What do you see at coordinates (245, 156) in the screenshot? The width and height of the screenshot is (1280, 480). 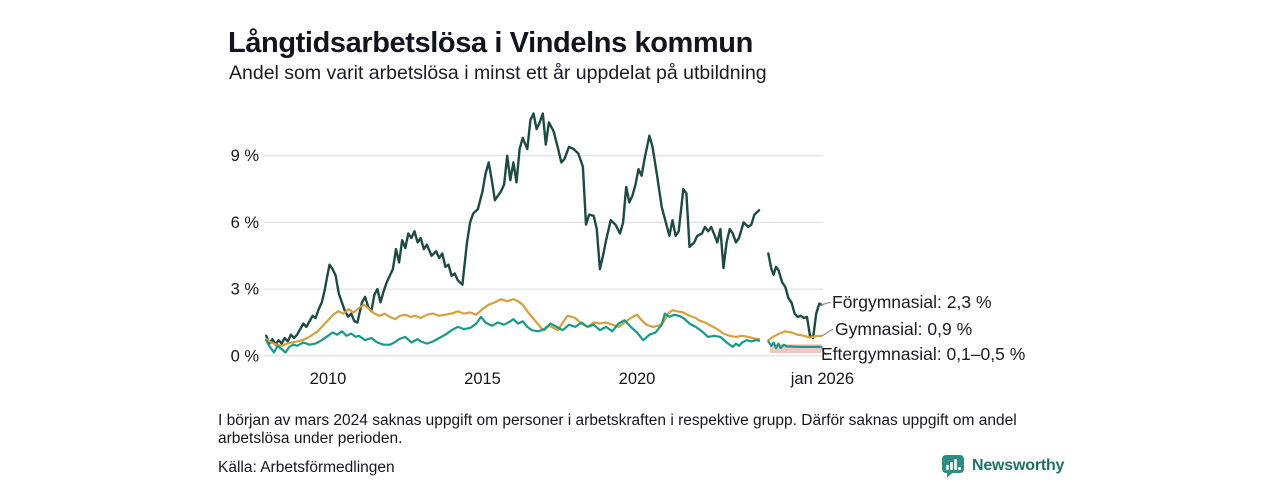 I see `y-tick-label: 9 %` at bounding box center [245, 156].